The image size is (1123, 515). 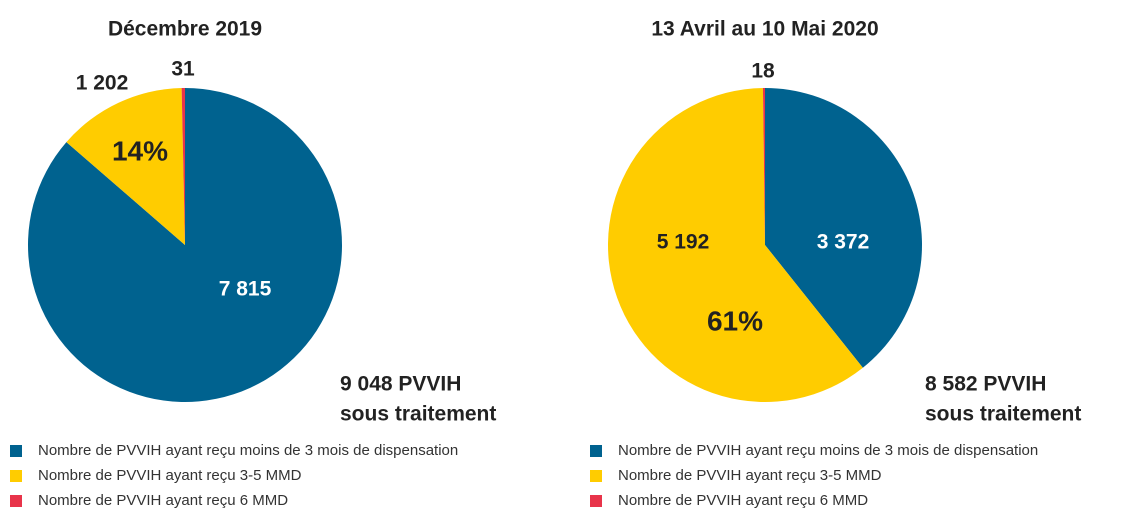 I want to click on data-label: 18, so click(x=763, y=71).